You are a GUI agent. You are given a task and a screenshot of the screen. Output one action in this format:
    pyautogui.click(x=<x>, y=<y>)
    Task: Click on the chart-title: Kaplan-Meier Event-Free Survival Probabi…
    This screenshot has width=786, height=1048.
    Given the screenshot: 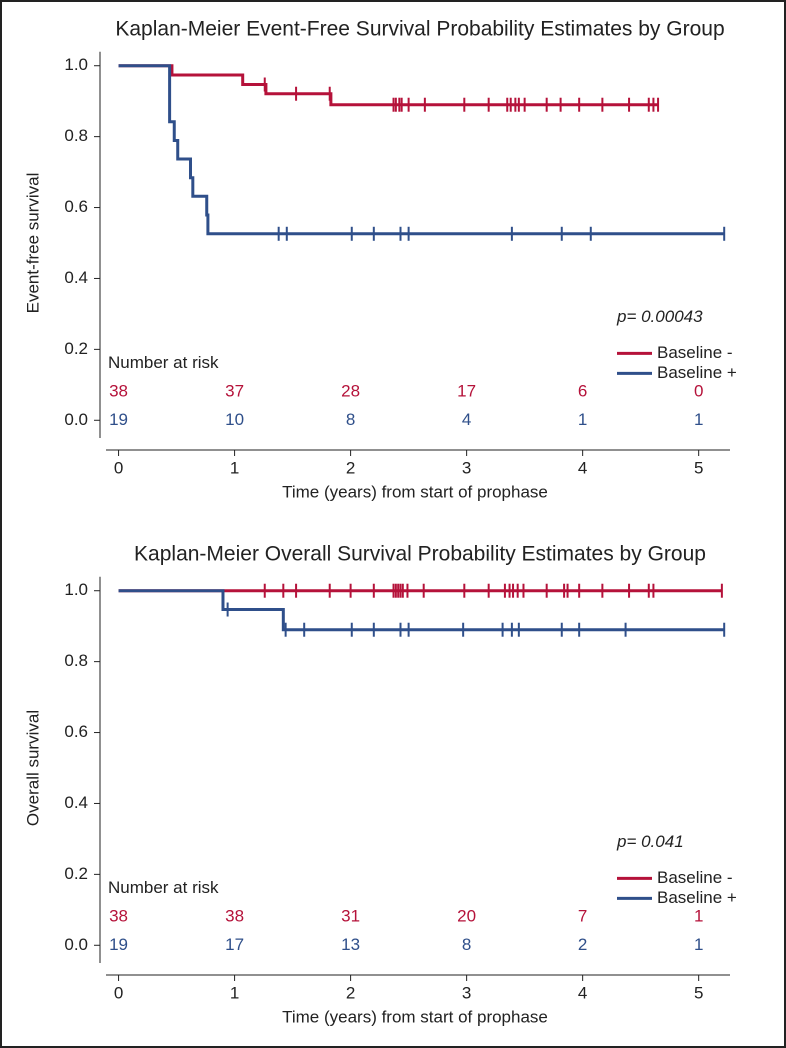 What is the action you would take?
    pyautogui.click(x=419, y=29)
    